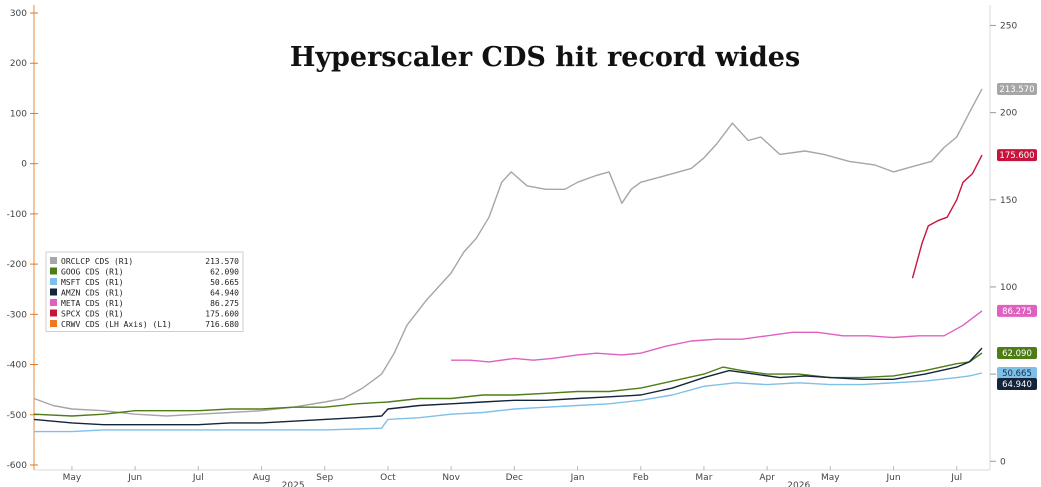 The height and width of the screenshot is (487, 1041). I want to click on right-tick-label: 0, so click(1003, 462).